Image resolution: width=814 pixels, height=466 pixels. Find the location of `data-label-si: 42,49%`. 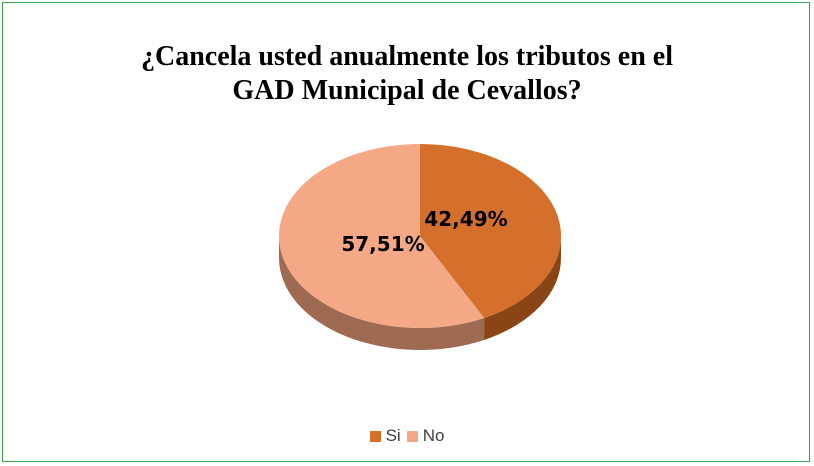

data-label-si: 42,49% is located at coordinates (465, 219).